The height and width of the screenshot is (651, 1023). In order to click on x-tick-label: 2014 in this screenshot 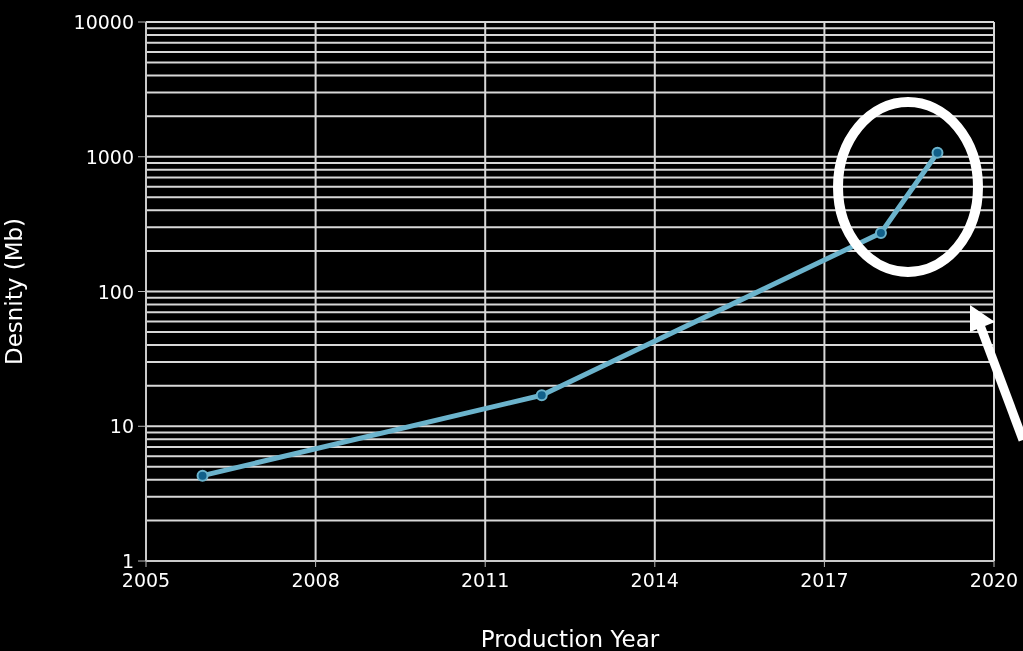, I will do `click(654, 580)`.